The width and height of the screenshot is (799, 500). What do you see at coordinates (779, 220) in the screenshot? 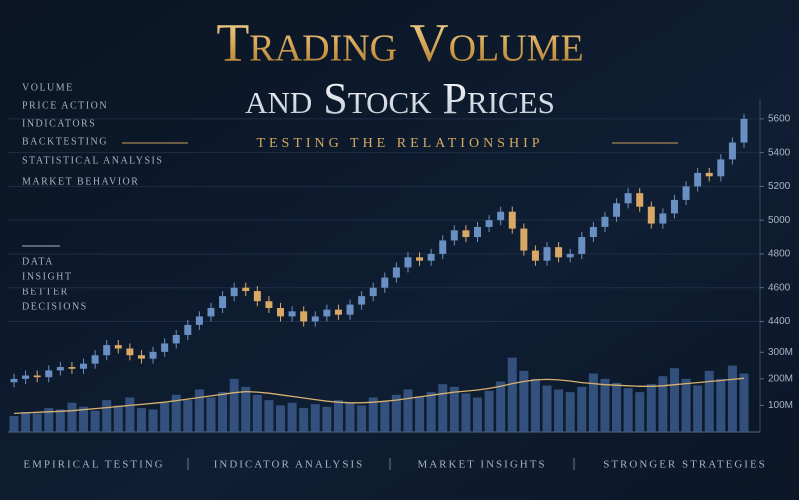
I see `y-tick-label: 5000` at bounding box center [779, 220].